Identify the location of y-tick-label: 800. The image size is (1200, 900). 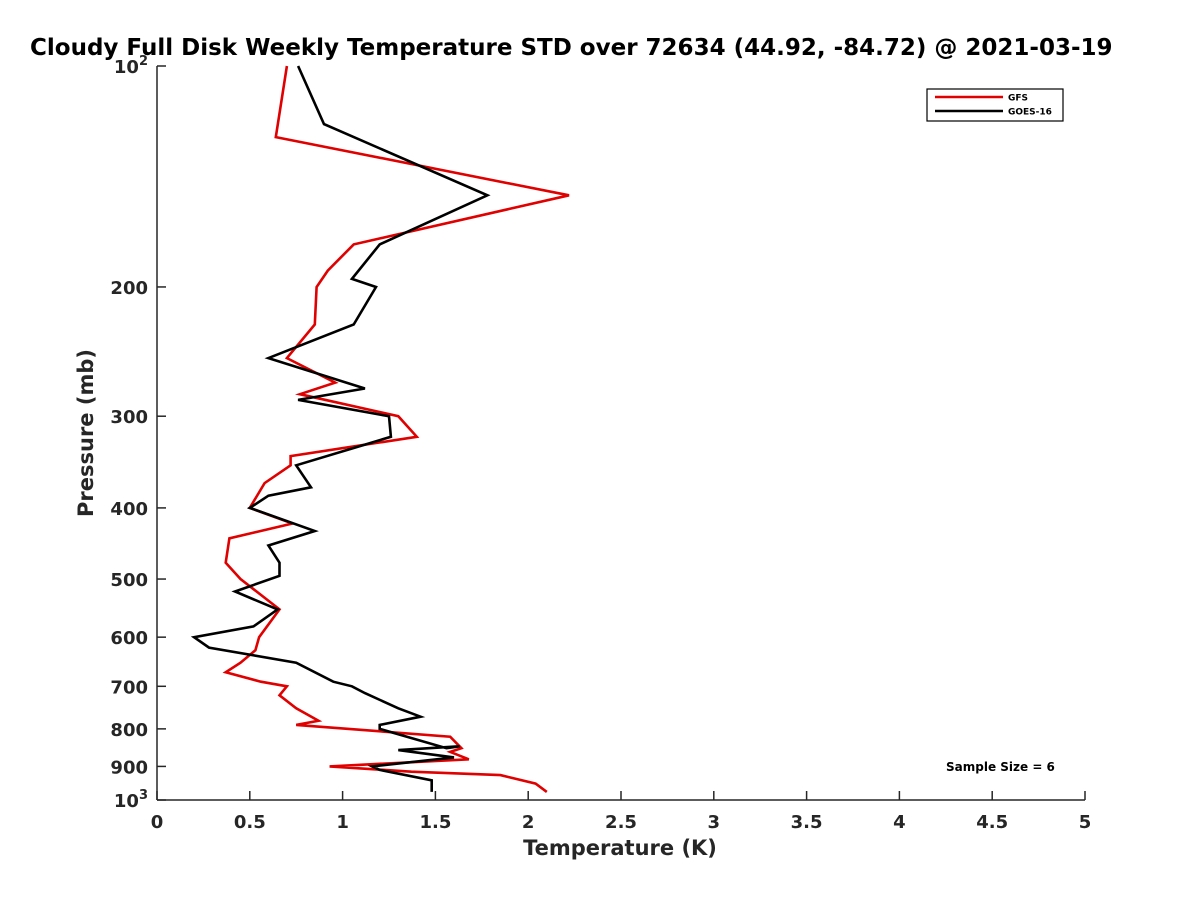
(129, 730).